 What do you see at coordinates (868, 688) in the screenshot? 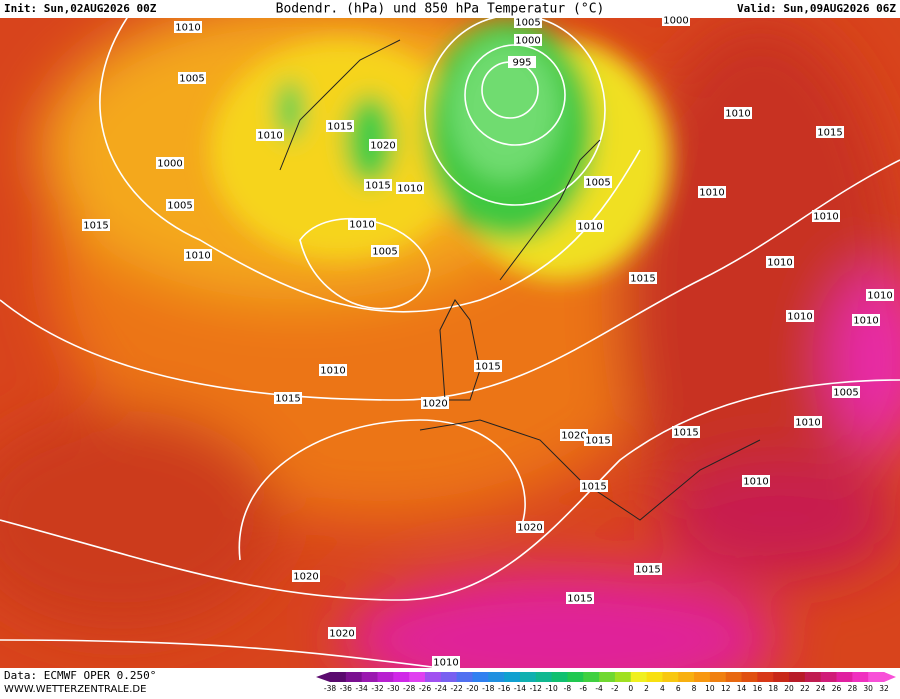
I see `colorbar-label: 30` at bounding box center [868, 688].